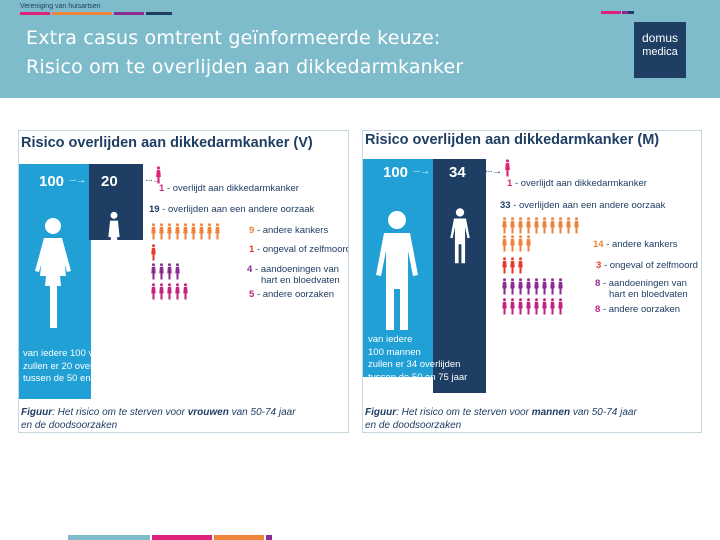 The height and width of the screenshot is (540, 720). I want to click on logo-line-2: medica, so click(660, 52).